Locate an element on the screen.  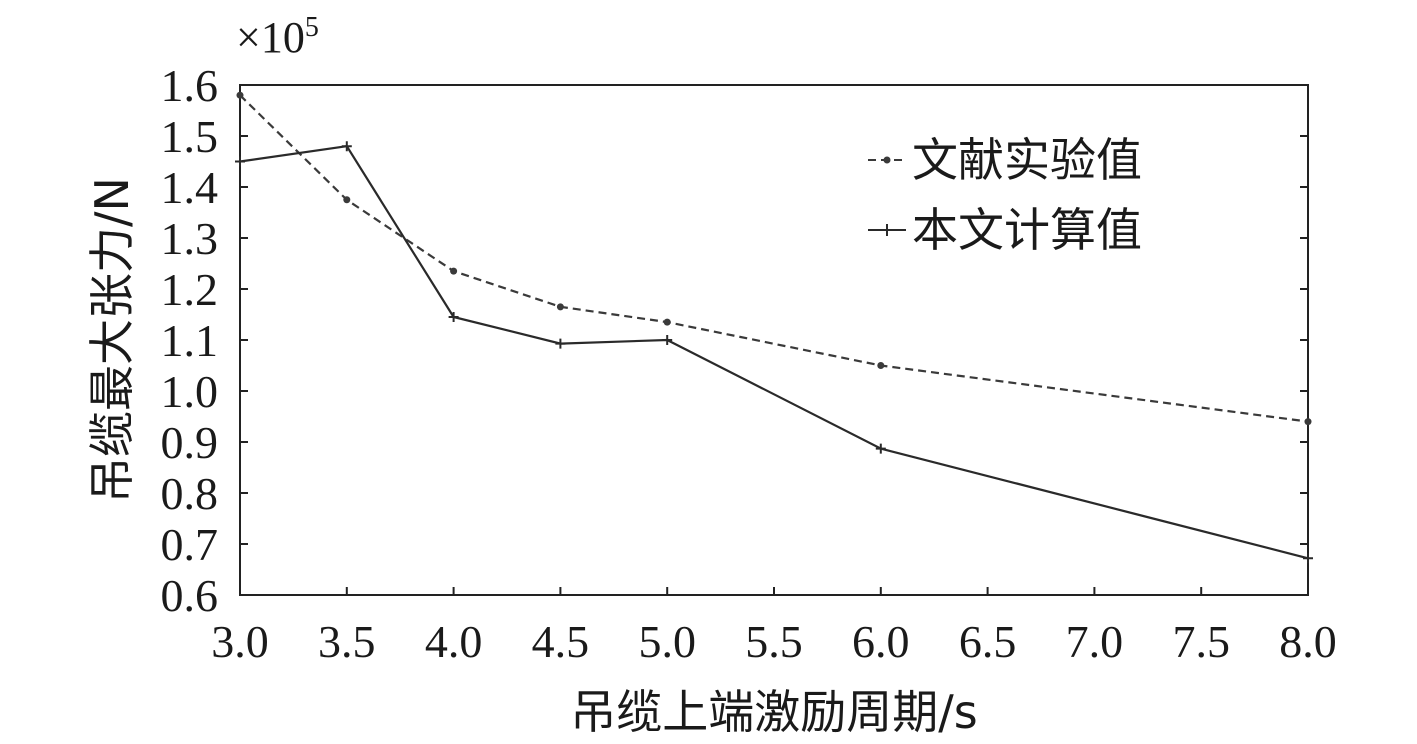
x-tick-label: 7.0 is located at coordinates (1095, 641).